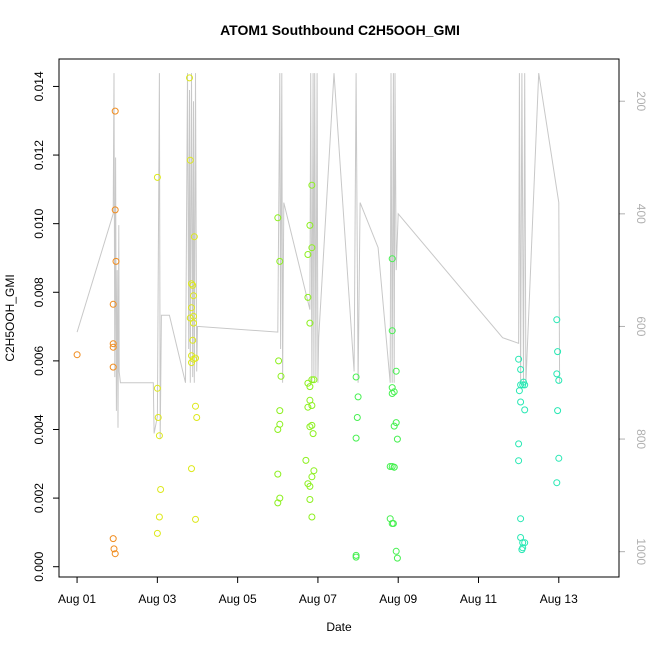 The height and width of the screenshot is (650, 650). Describe the element at coordinates (398, 599) in the screenshot. I see `x-tick-label: Aug 09` at that location.